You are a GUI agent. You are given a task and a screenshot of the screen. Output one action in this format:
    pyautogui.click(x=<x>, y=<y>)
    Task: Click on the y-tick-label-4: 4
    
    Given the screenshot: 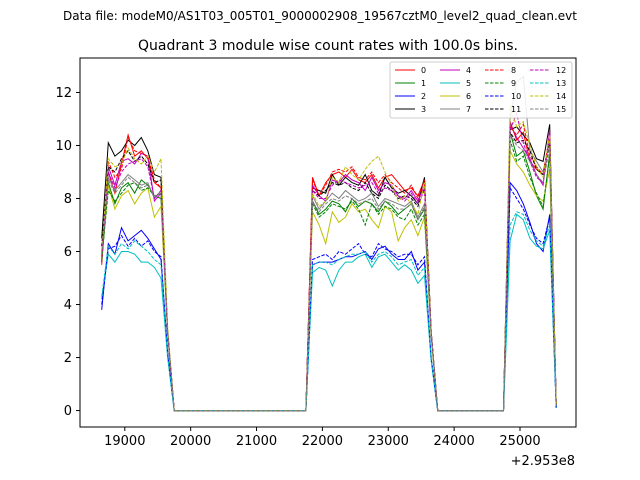 What is the action you would take?
    pyautogui.click(x=68, y=305)
    